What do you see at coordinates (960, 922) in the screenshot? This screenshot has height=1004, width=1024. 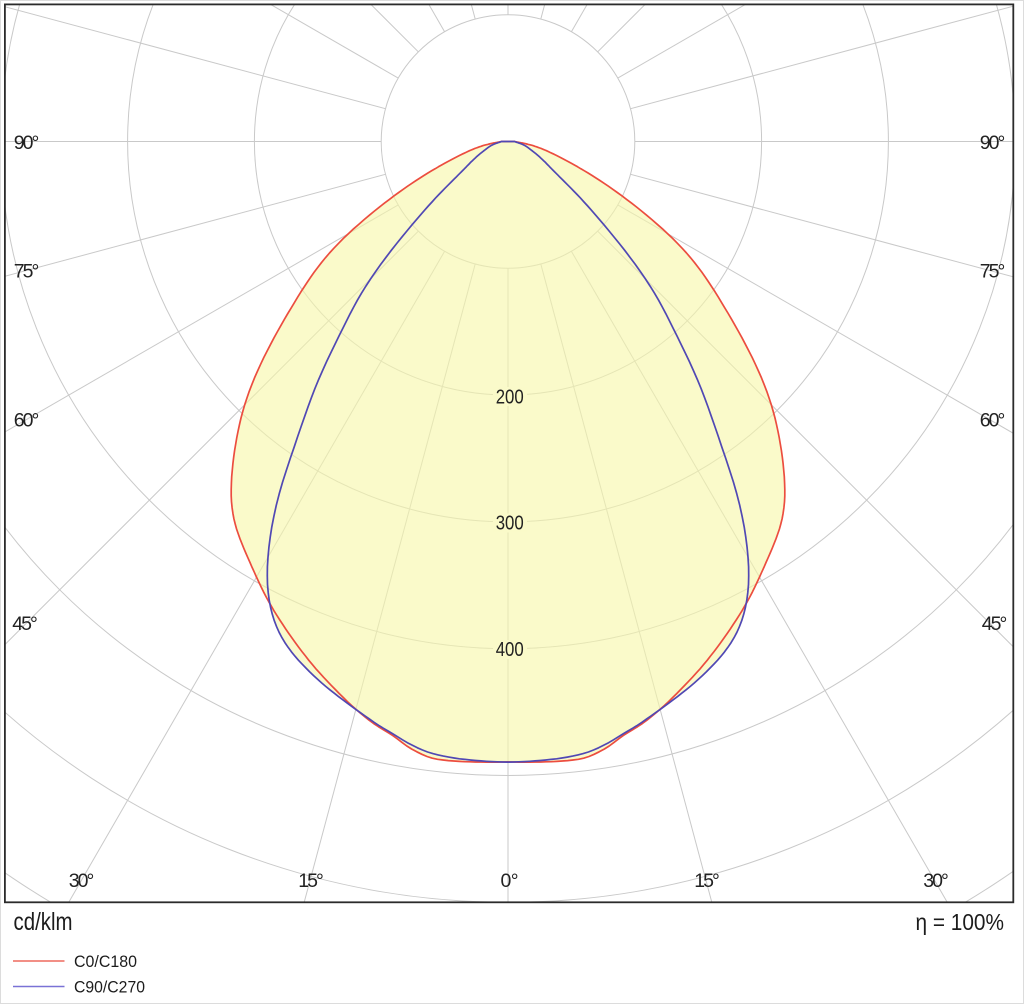 I see `svg-text: η = 100%` at bounding box center [960, 922].